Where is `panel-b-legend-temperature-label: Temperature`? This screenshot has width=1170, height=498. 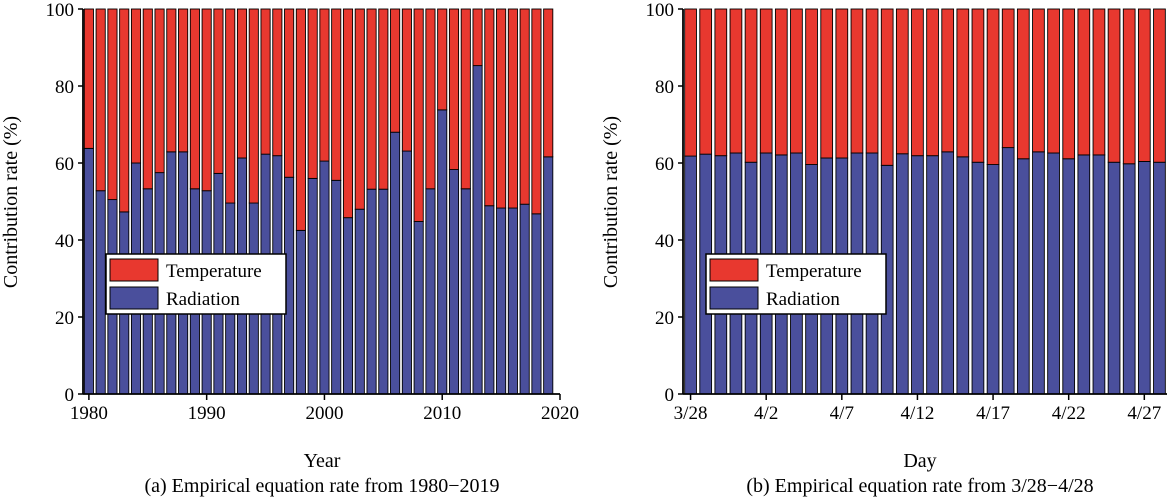 panel-b-legend-temperature-label: Temperature is located at coordinates (814, 271).